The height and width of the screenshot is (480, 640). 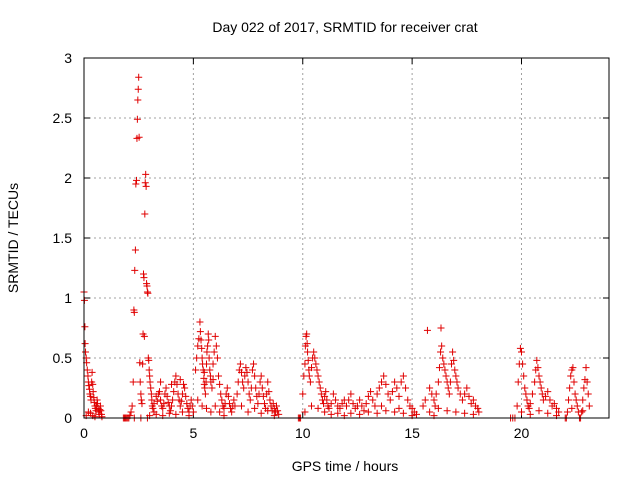 I want to click on y-tick-label: 2, so click(x=68, y=178).